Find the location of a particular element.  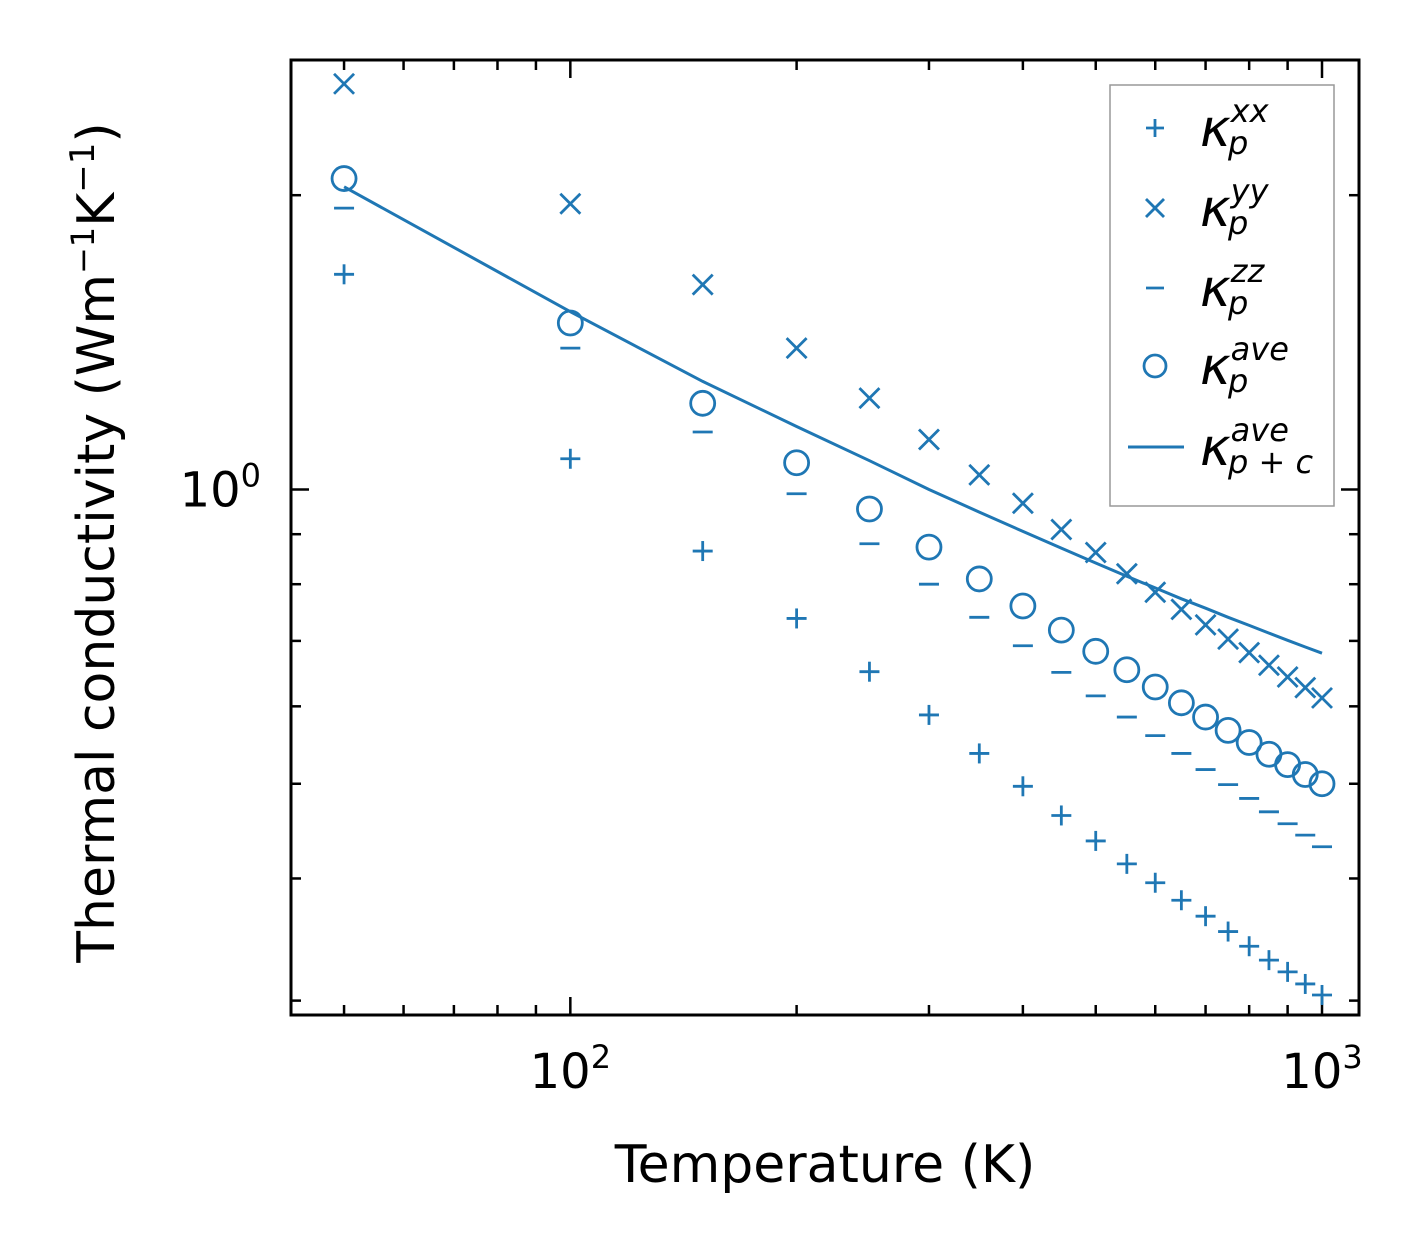

y-tick-label: 100 is located at coordinates (220, 487).